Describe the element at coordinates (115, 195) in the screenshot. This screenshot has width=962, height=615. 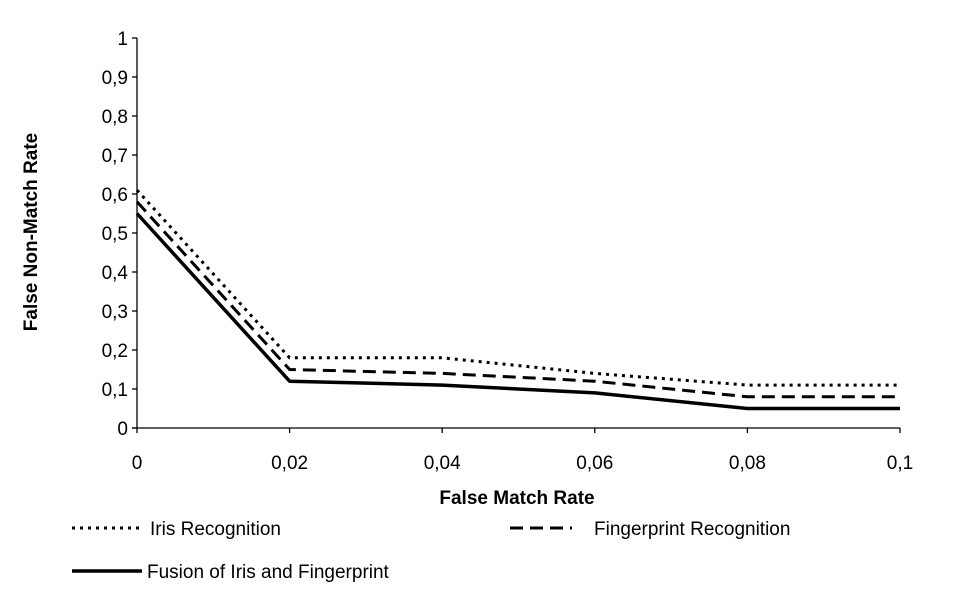
I see `y-tick-label: 0,6` at that location.